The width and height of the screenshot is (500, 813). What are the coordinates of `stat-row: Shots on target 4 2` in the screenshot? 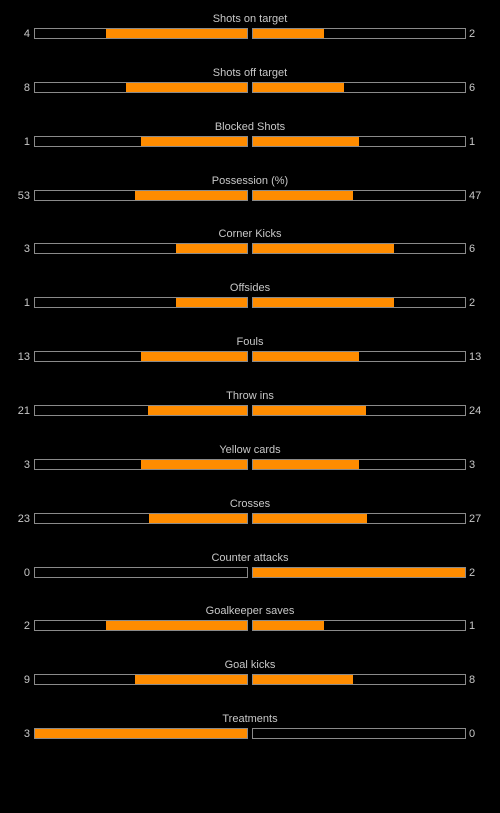 It's located at (250, 27).